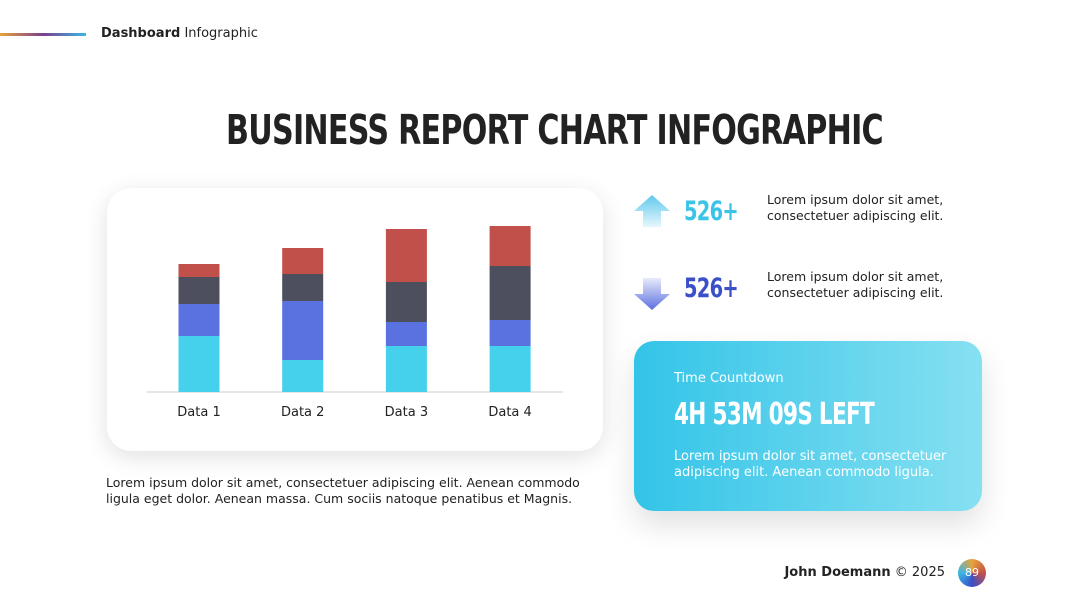 The width and height of the screenshot is (1080, 608). What do you see at coordinates (141, 33) in the screenshot?
I see `brand-bold: Dashboard` at bounding box center [141, 33].